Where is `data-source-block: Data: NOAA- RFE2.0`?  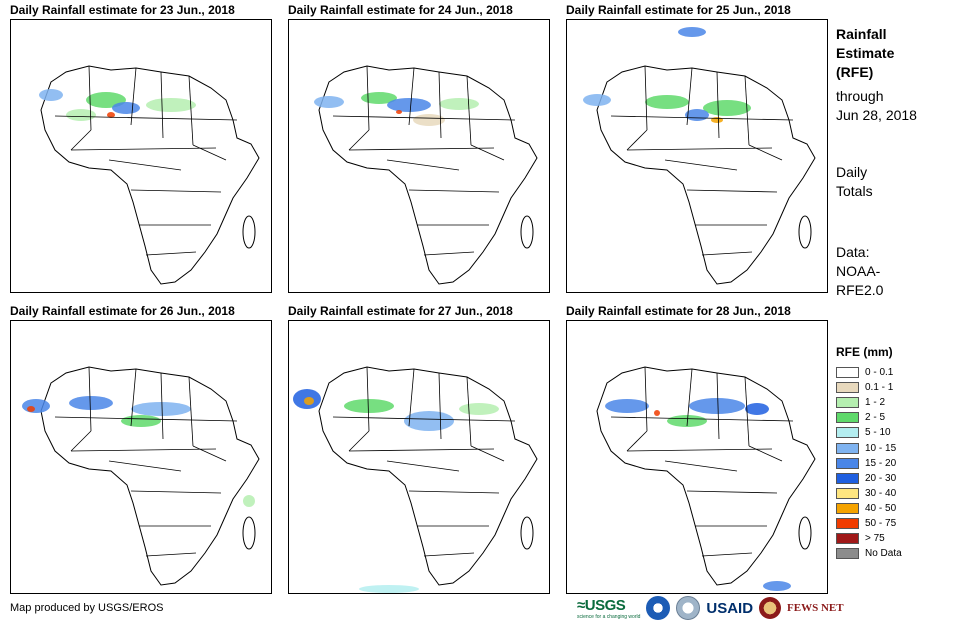
data-source-block: Data: NOAA- RFE2.0 is located at coordinates (859, 271).